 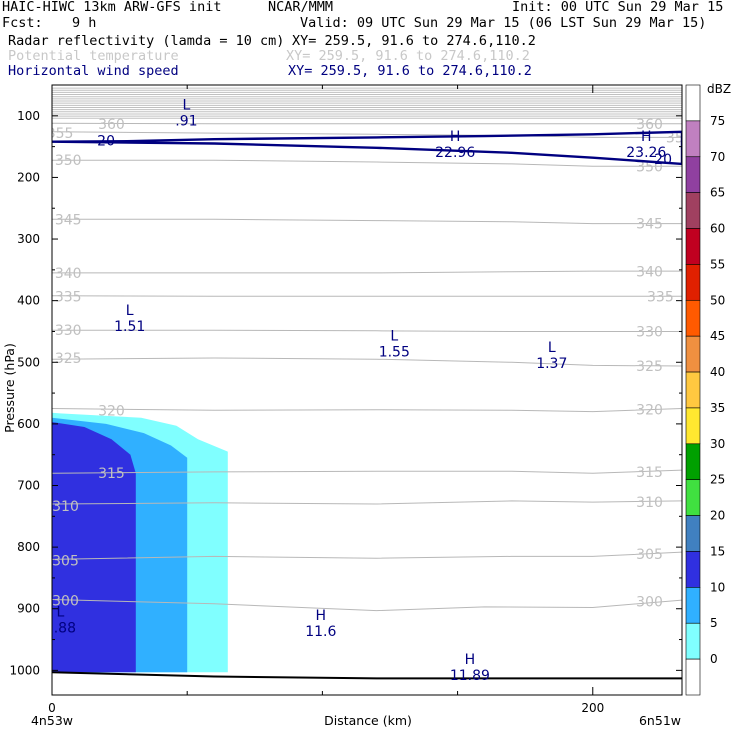 I want to click on colorbar-level-label: 50, so click(x=717, y=300).